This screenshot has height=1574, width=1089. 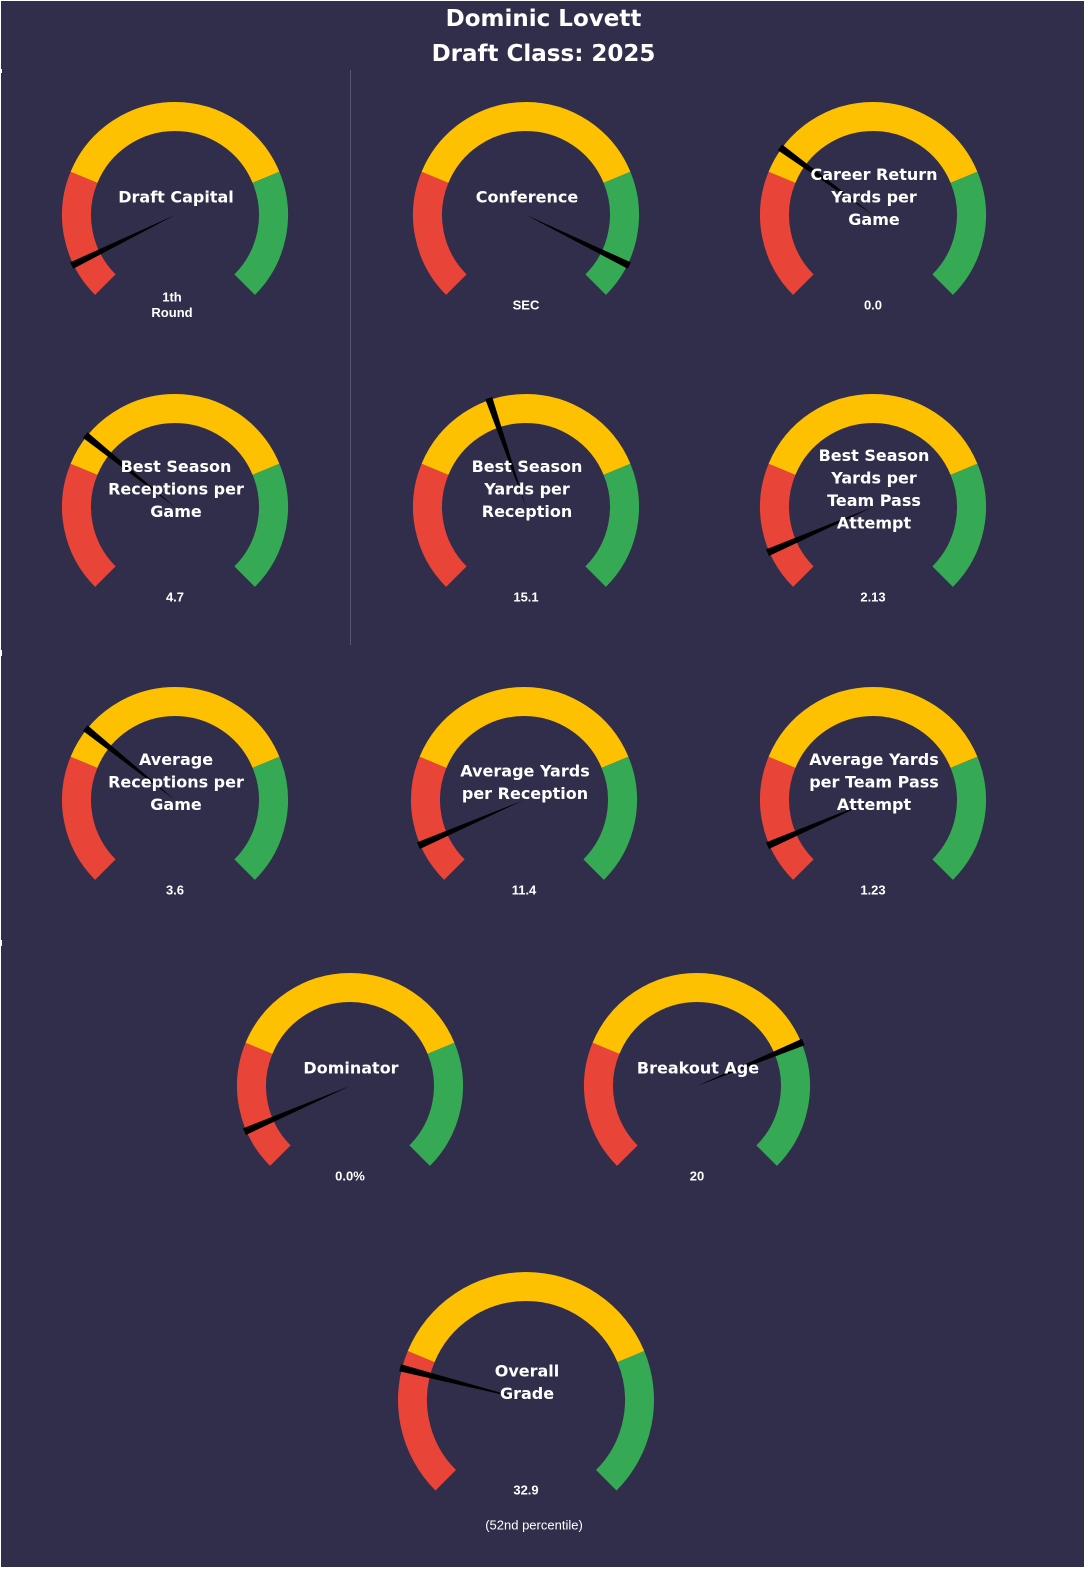 I want to click on gauge-title: Team Pass, so click(x=874, y=500).